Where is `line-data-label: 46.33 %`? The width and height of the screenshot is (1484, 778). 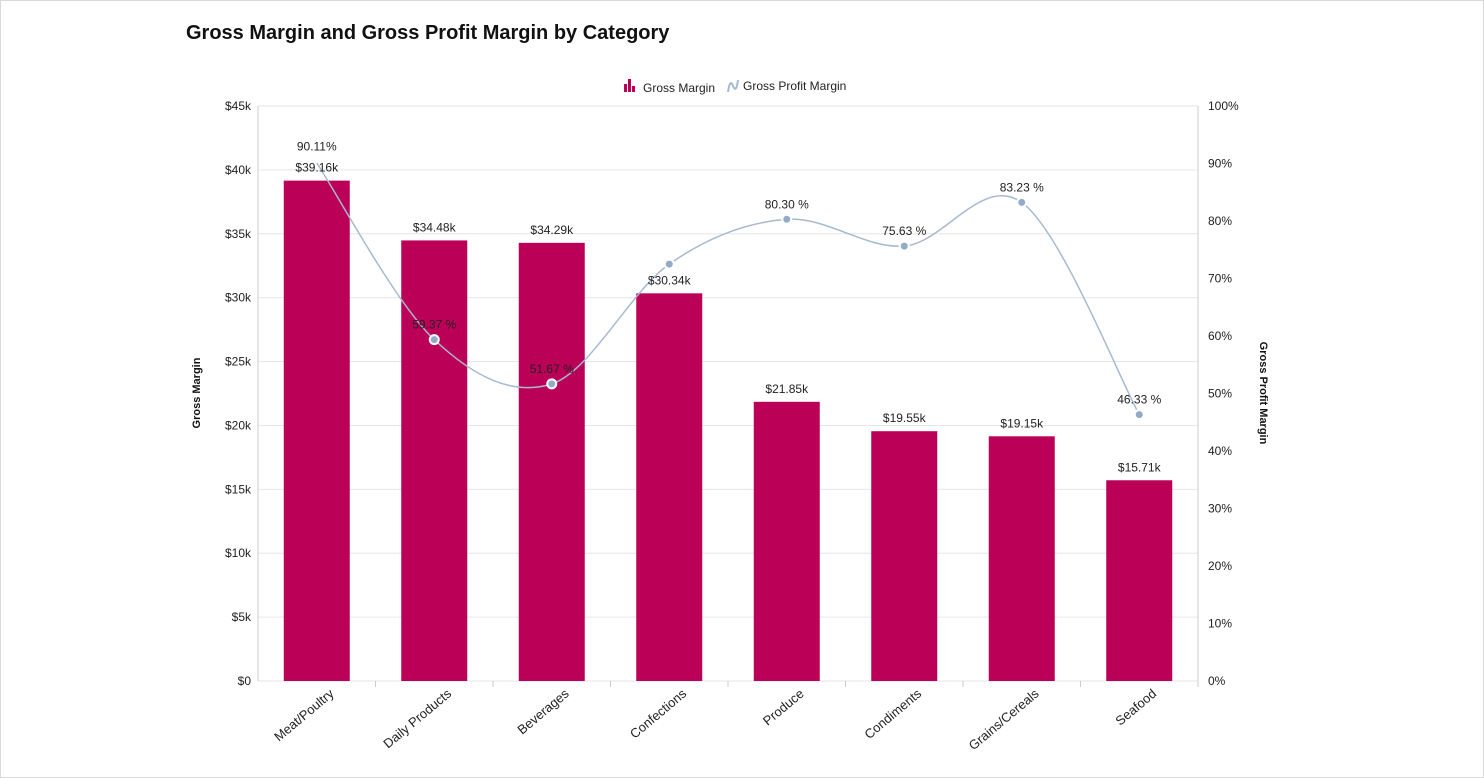 line-data-label: 46.33 % is located at coordinates (1139, 400).